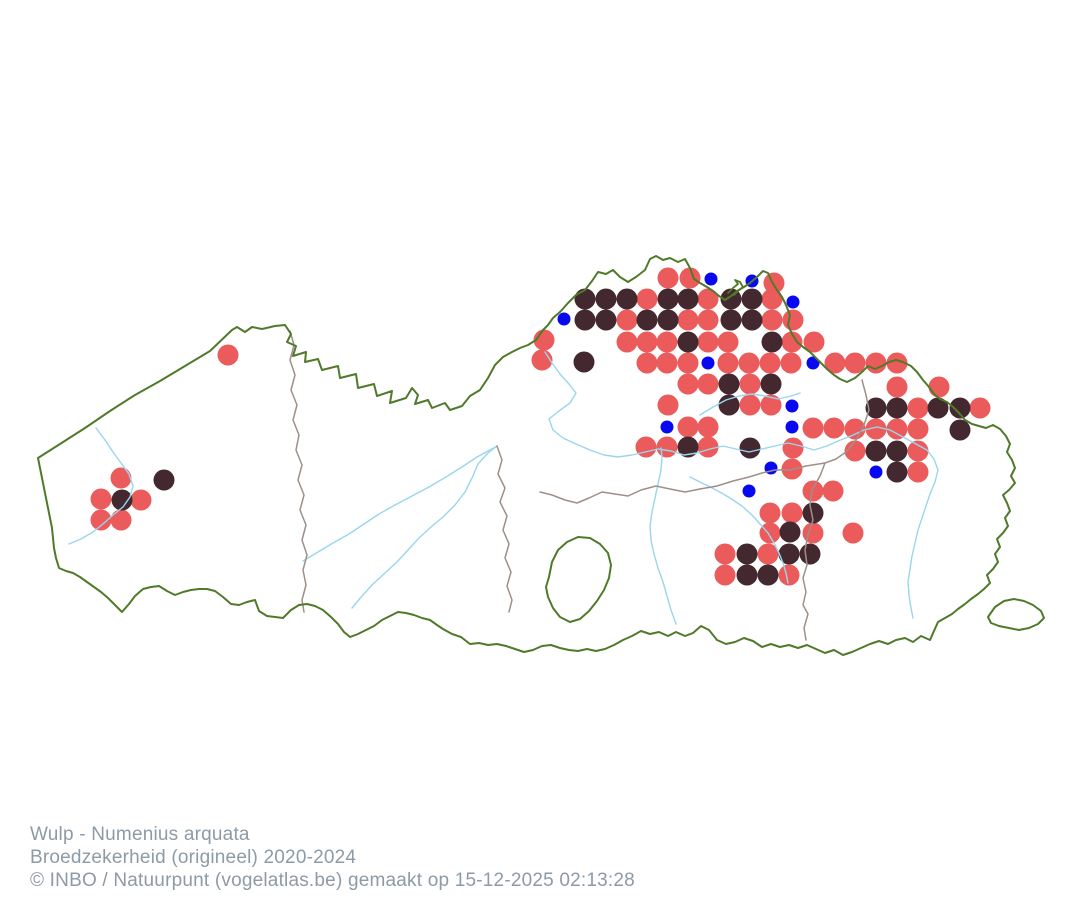 This screenshot has width=1074, height=900. I want to click on brussels-enclave-border, so click(578, 579).